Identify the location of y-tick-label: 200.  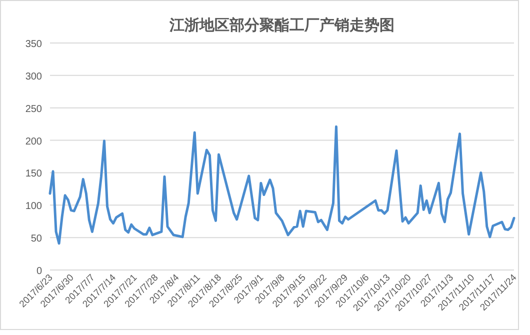
(33, 142).